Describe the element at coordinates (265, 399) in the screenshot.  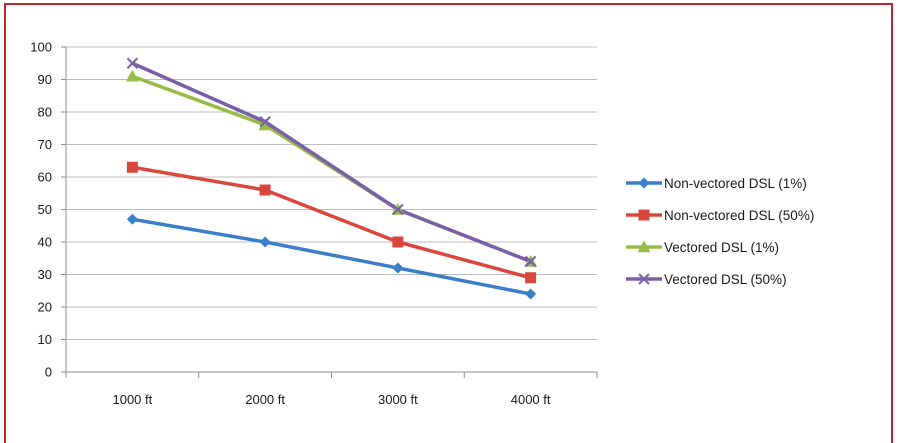
I see `x-tick-label: 2000 ft` at that location.